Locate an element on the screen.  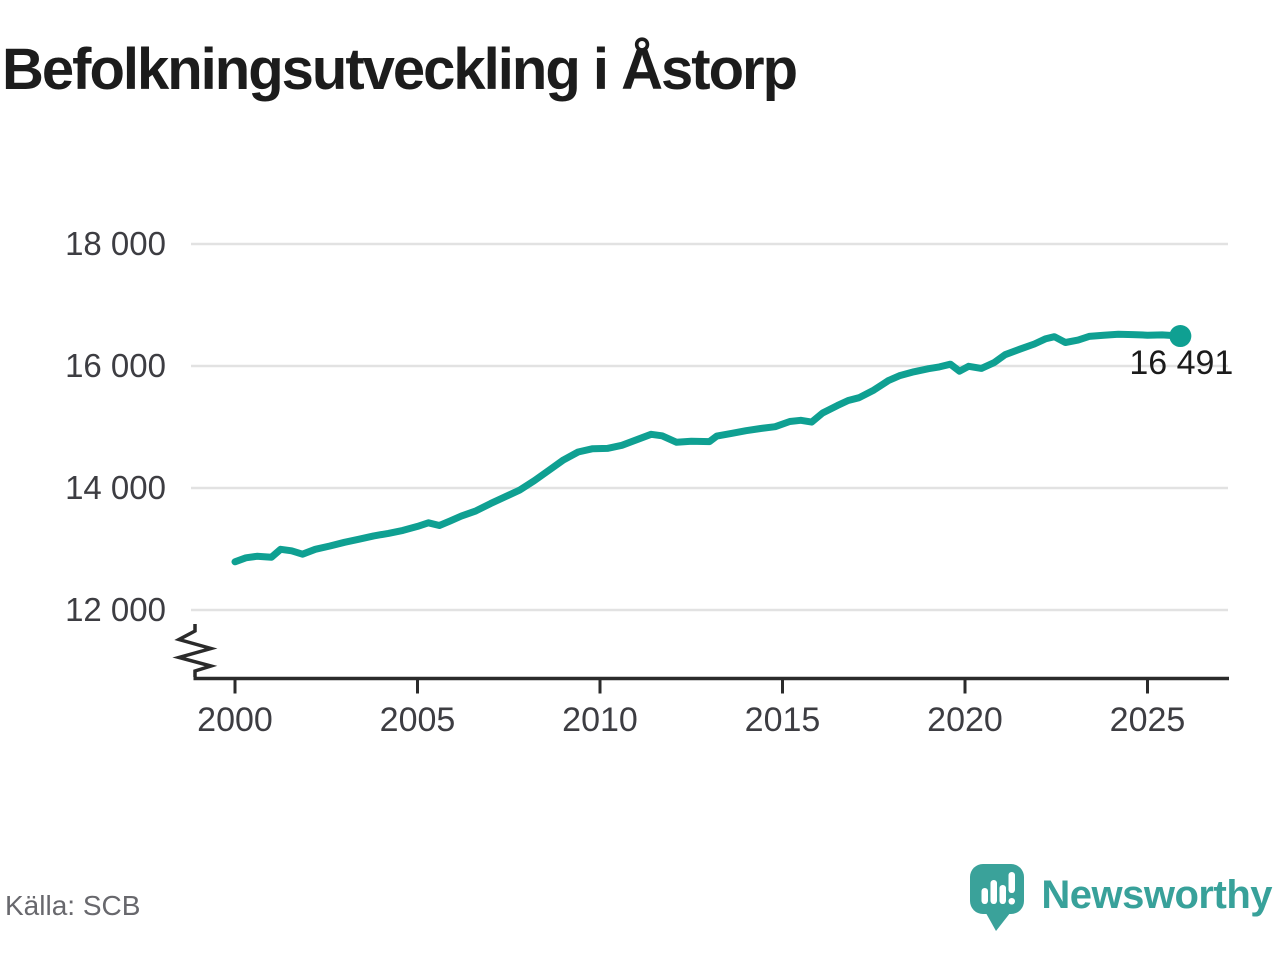
exclamation-dot is located at coordinates (1012, 901).